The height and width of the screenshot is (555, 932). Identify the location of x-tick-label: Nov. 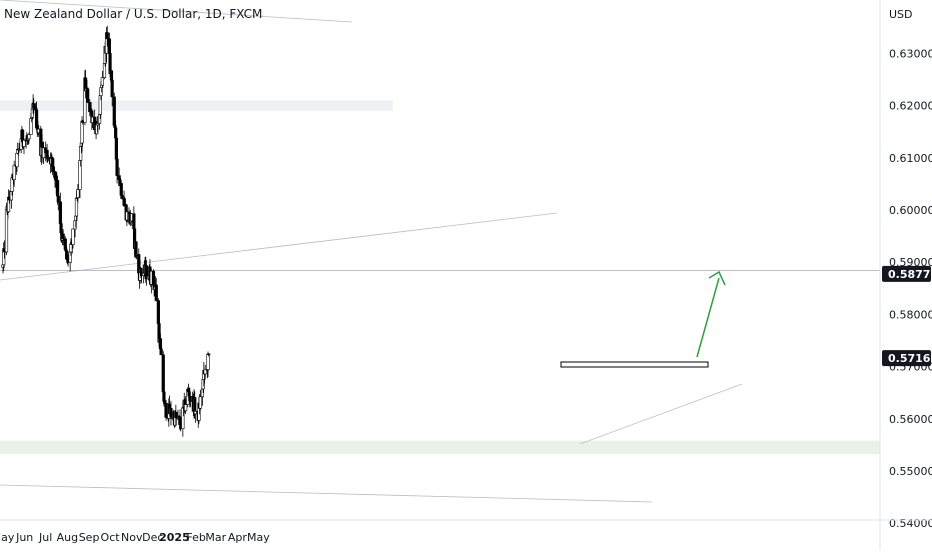
(132, 537).